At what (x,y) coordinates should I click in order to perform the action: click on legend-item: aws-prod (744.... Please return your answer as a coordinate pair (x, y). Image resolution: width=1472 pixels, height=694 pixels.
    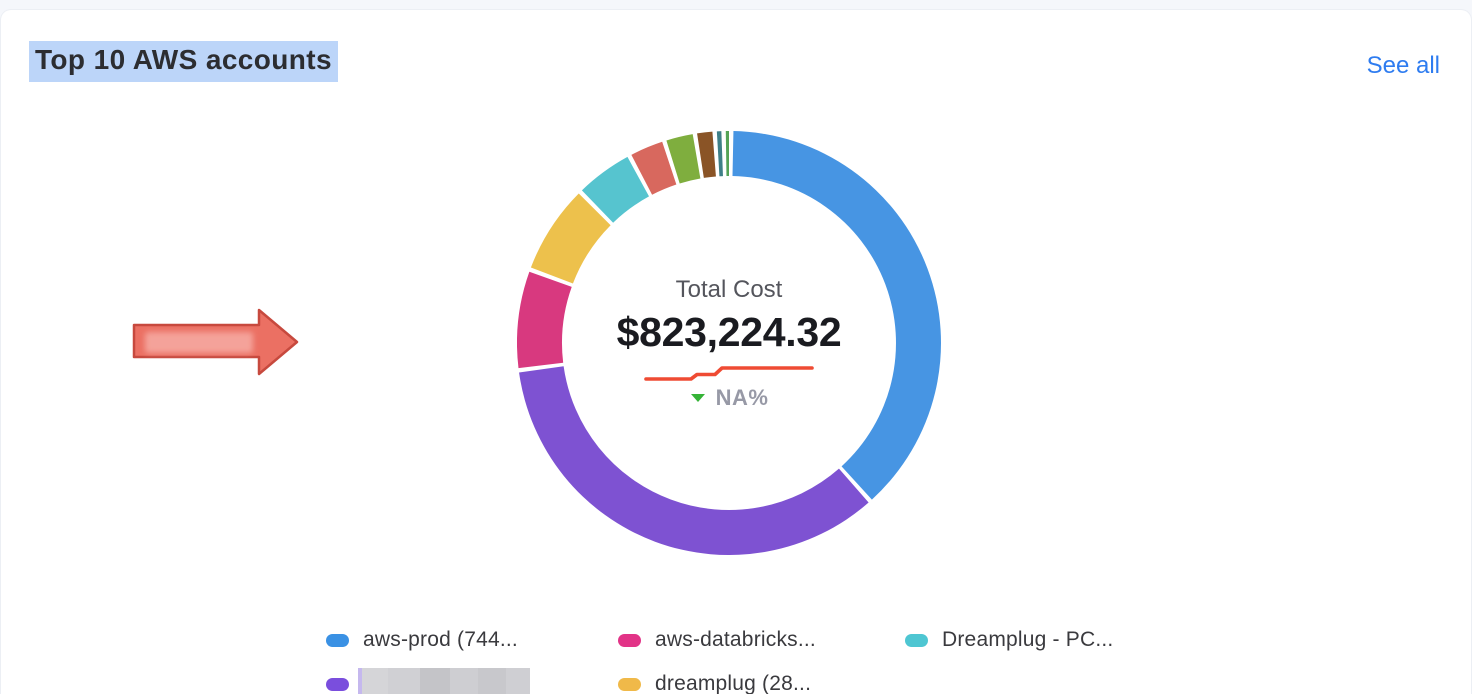
    Looking at the image, I should click on (422, 640).